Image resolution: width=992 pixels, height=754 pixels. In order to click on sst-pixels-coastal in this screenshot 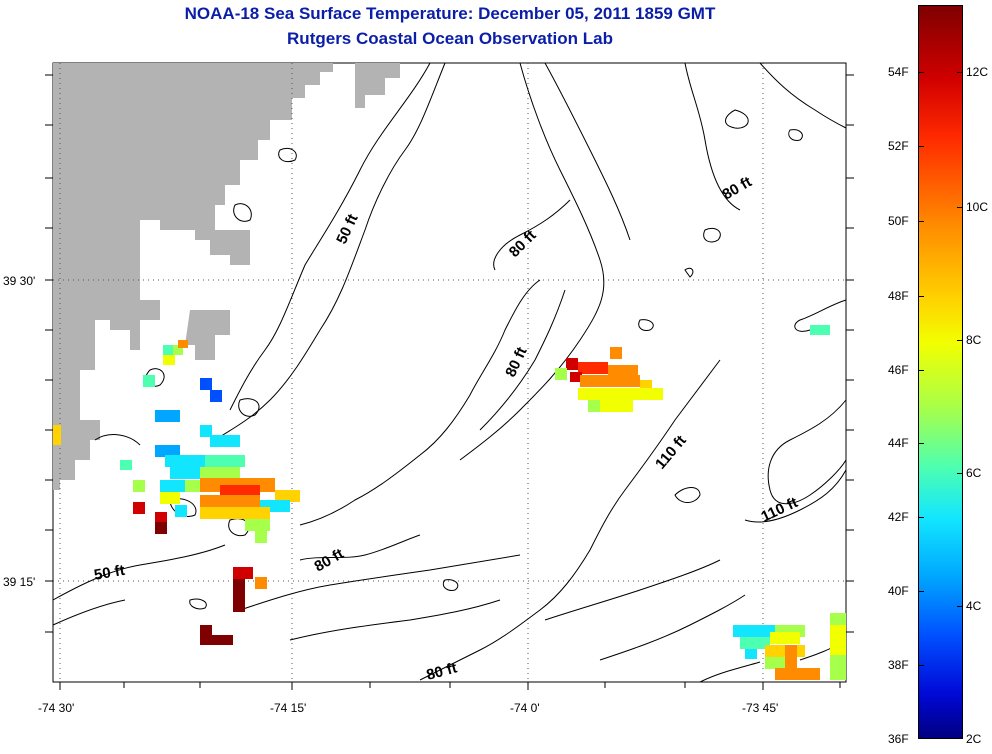, I will do `click(176, 492)`.